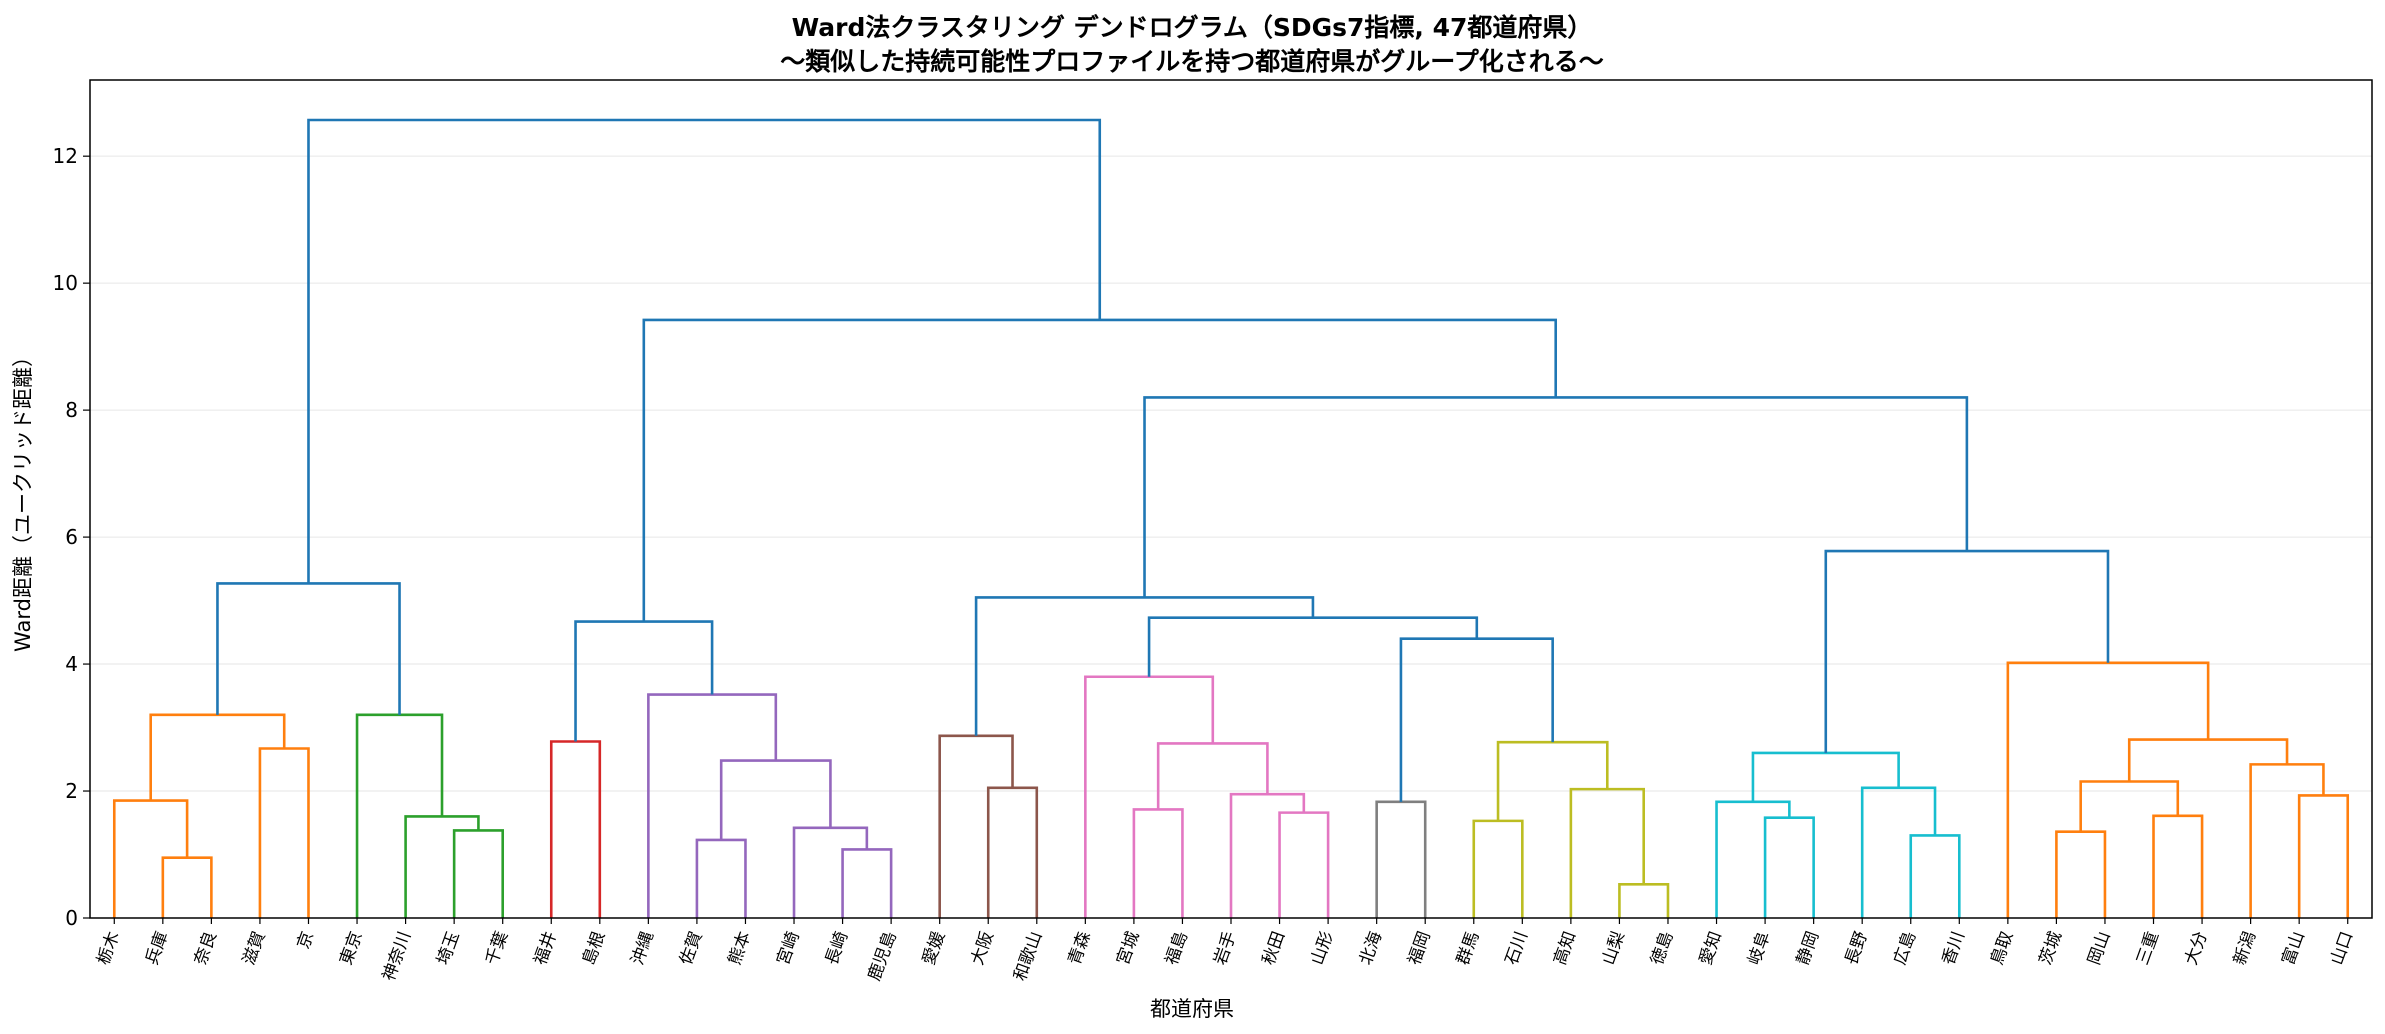 Image resolution: width=2385 pixels, height=1034 pixels. I want to click on leaf-label: 香川, so click(1954, 948).